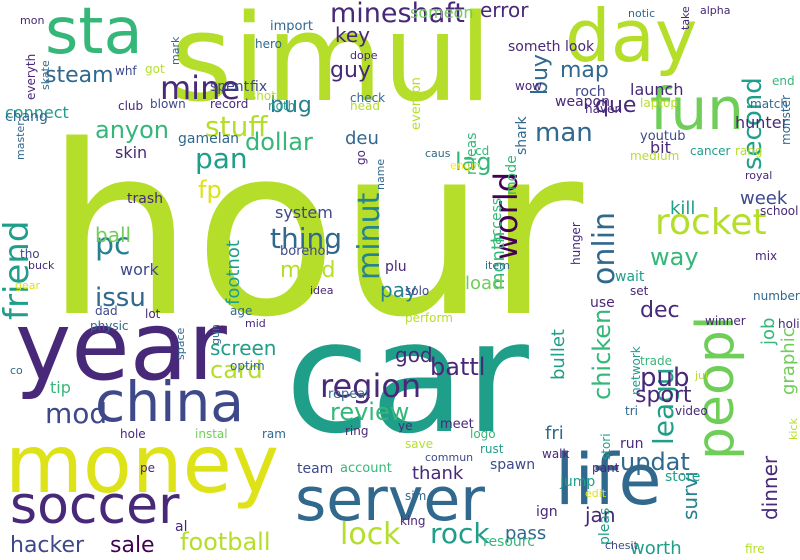 Image resolution: width=800 pixels, height=560 pixels. I want to click on word-issu: issu, so click(120, 298).